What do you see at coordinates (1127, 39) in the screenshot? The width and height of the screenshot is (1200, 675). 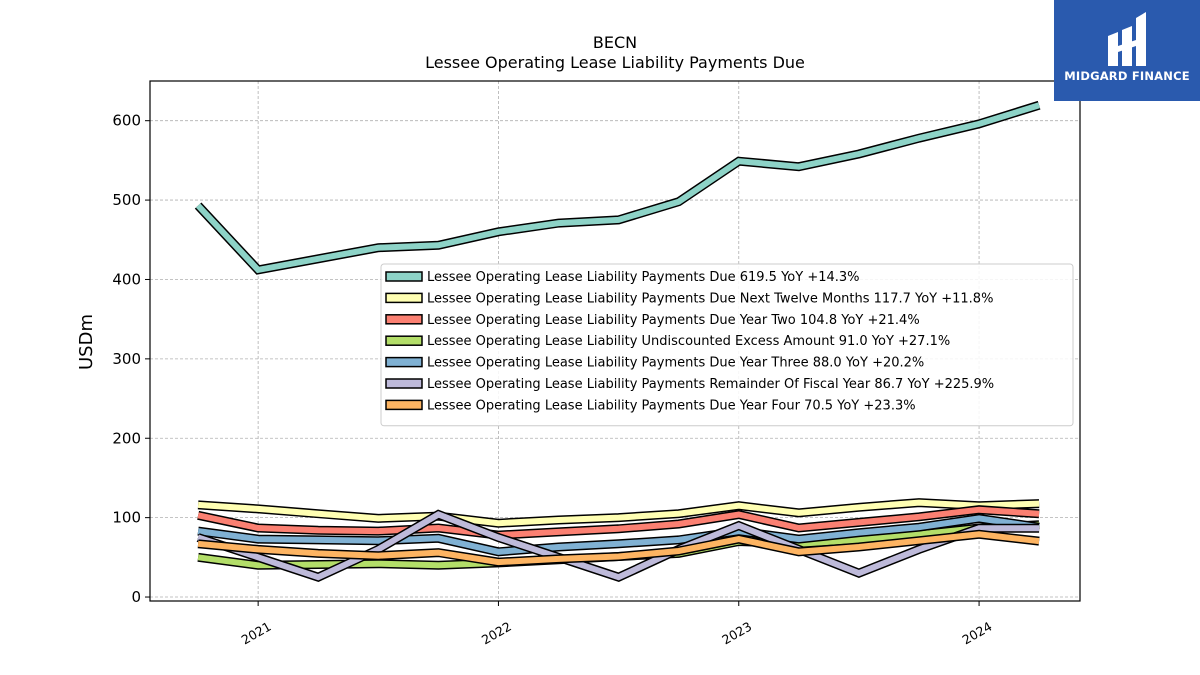 I see `logo-mark-icon` at bounding box center [1127, 39].